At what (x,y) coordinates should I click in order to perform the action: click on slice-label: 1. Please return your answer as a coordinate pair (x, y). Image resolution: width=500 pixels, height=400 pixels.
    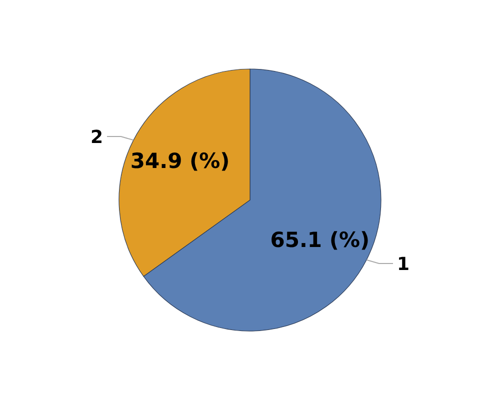
    Looking at the image, I should click on (403, 264).